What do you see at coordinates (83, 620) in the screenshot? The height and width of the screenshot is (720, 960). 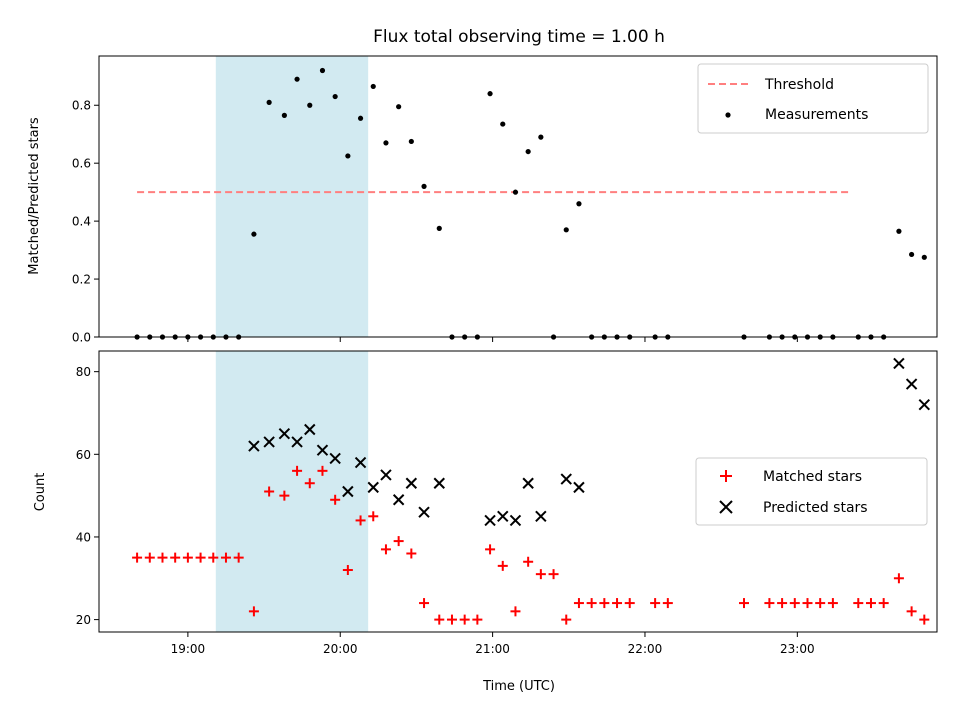 I see `y-tick-label: 20` at bounding box center [83, 620].